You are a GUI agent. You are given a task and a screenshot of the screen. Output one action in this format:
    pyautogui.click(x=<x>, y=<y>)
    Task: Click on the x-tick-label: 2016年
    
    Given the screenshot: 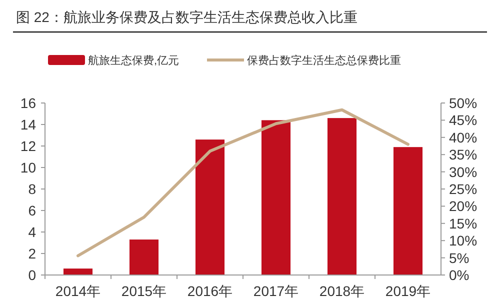 What is the action you would take?
    pyautogui.click(x=210, y=291)
    